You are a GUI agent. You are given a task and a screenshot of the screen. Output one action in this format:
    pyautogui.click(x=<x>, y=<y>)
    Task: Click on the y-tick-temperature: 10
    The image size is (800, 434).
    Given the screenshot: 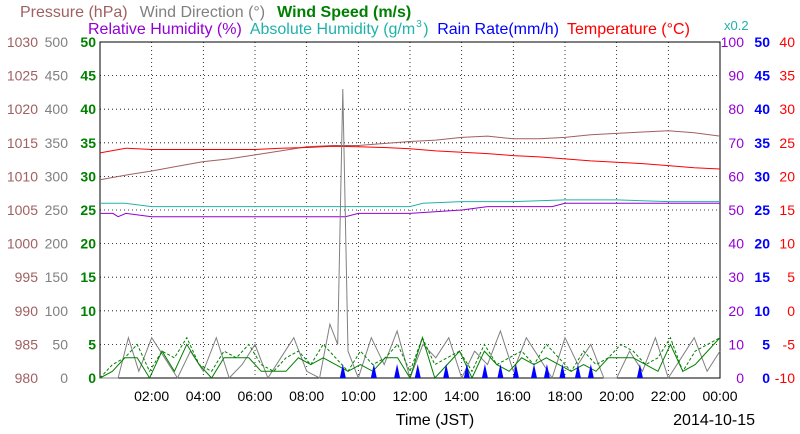 What is the action you would take?
    pyautogui.click(x=787, y=244)
    